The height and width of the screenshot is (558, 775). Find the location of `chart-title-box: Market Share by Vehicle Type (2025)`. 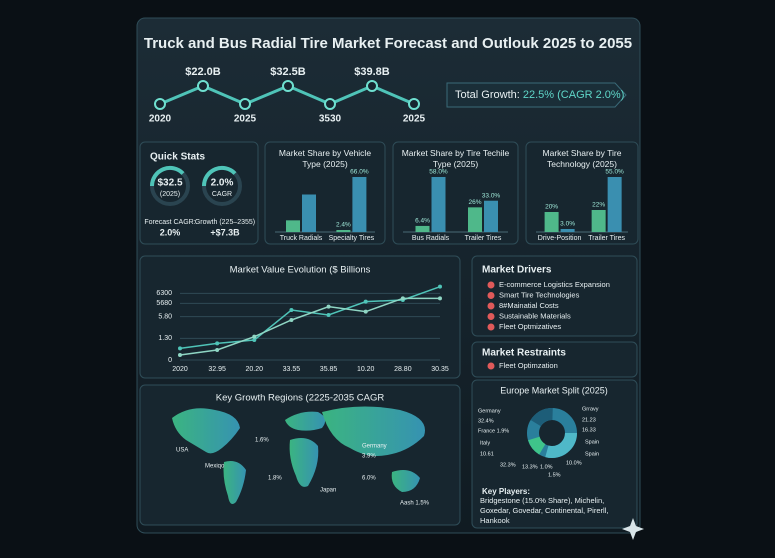

chart-title-box: Market Share by Vehicle Type (2025) is located at coordinates (325, 158).